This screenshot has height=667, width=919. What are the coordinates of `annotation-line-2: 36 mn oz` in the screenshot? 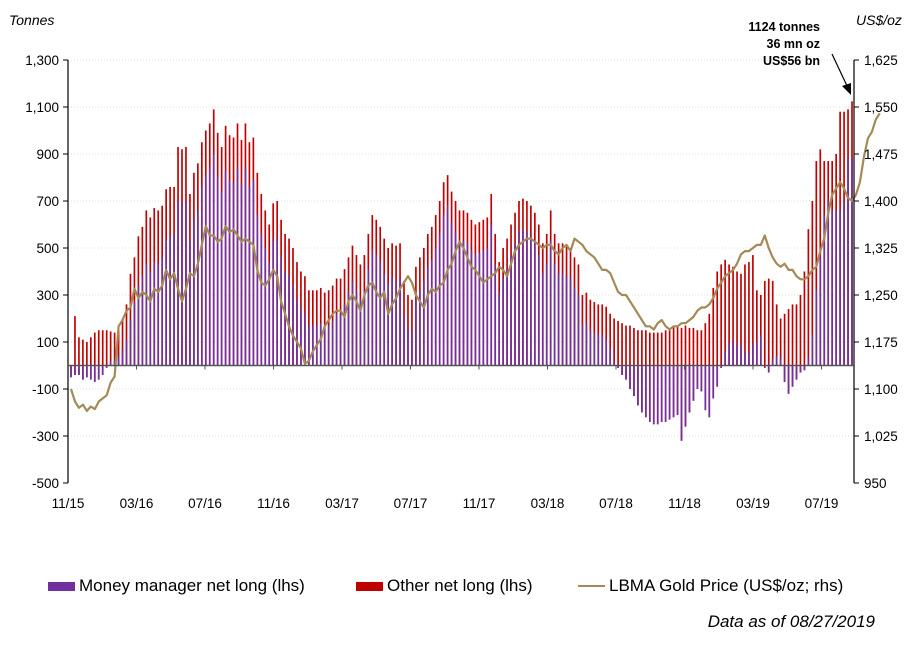 It's located at (794, 44).